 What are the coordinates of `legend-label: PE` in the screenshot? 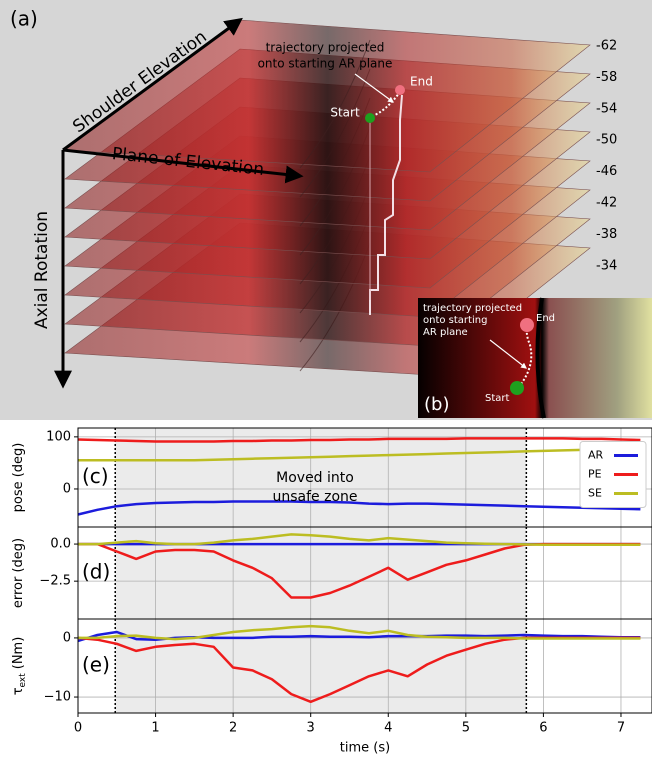 It's located at (595, 474).